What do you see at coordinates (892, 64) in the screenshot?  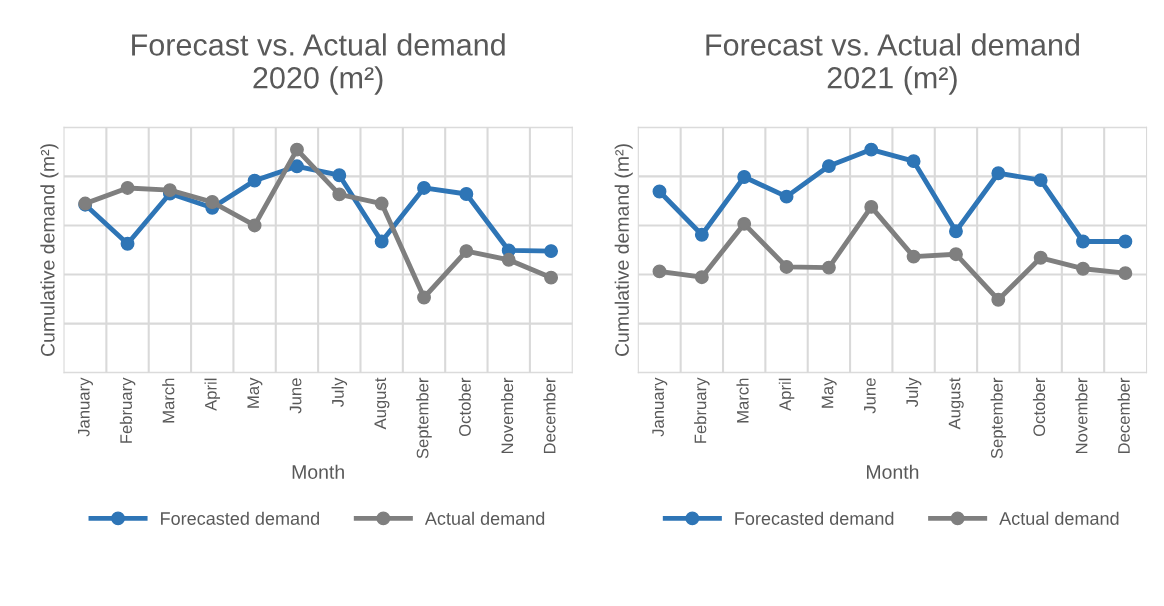 I see `chart-title: Forecast vs. Actual demand 2021 (m²)` at bounding box center [892, 64].